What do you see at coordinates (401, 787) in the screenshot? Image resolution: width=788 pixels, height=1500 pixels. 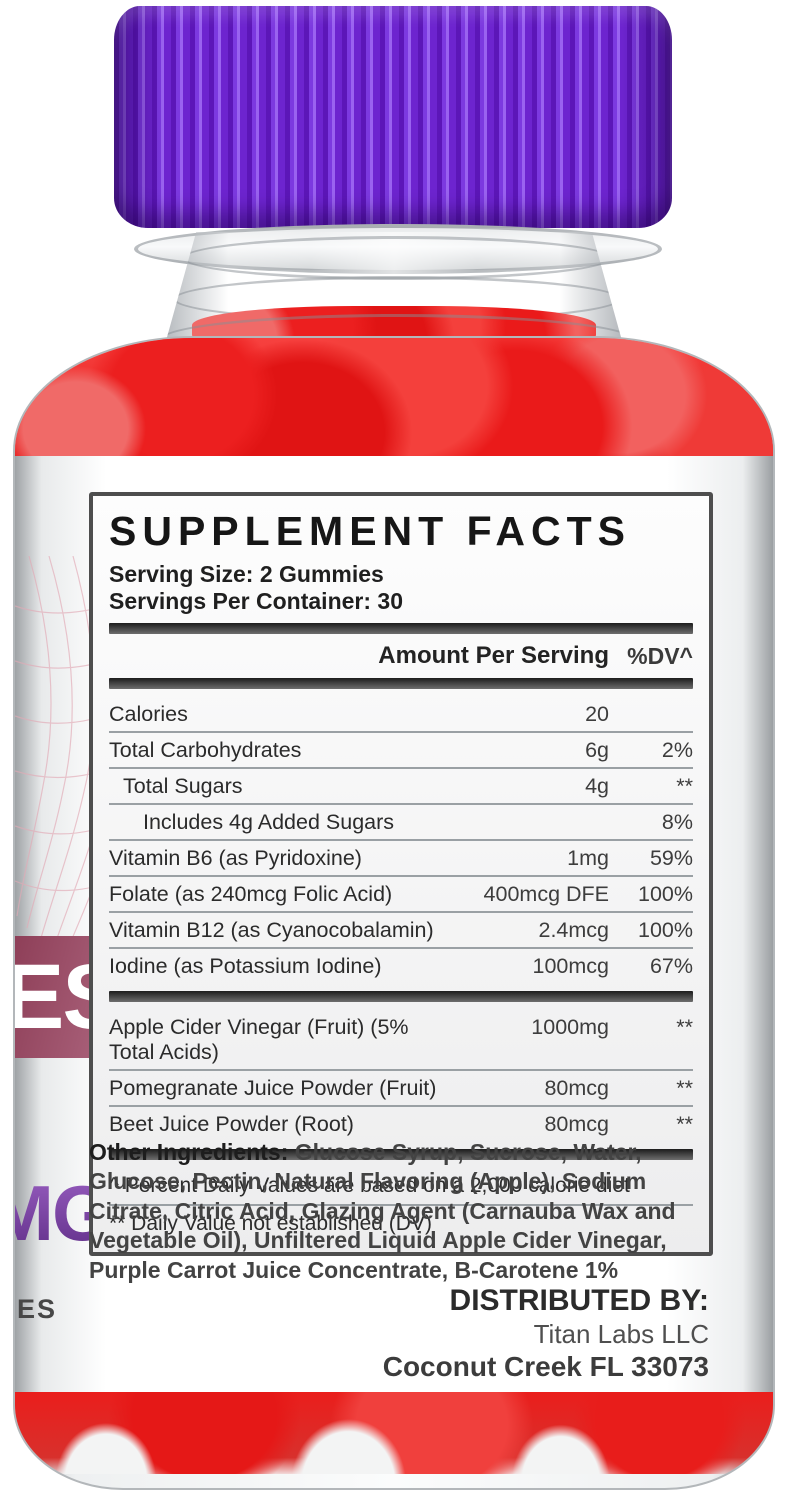 I see `facts-row: Total Sugars 4g **` at bounding box center [401, 787].